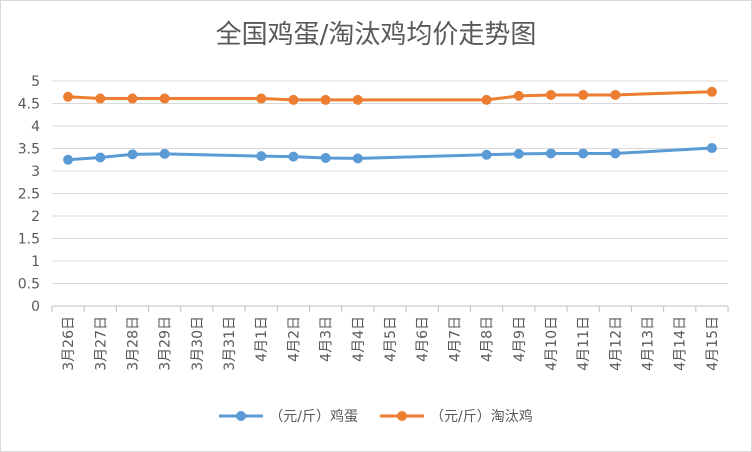  Describe the element at coordinates (35, 82) in the screenshot. I see `y-tick-label: 5` at that location.